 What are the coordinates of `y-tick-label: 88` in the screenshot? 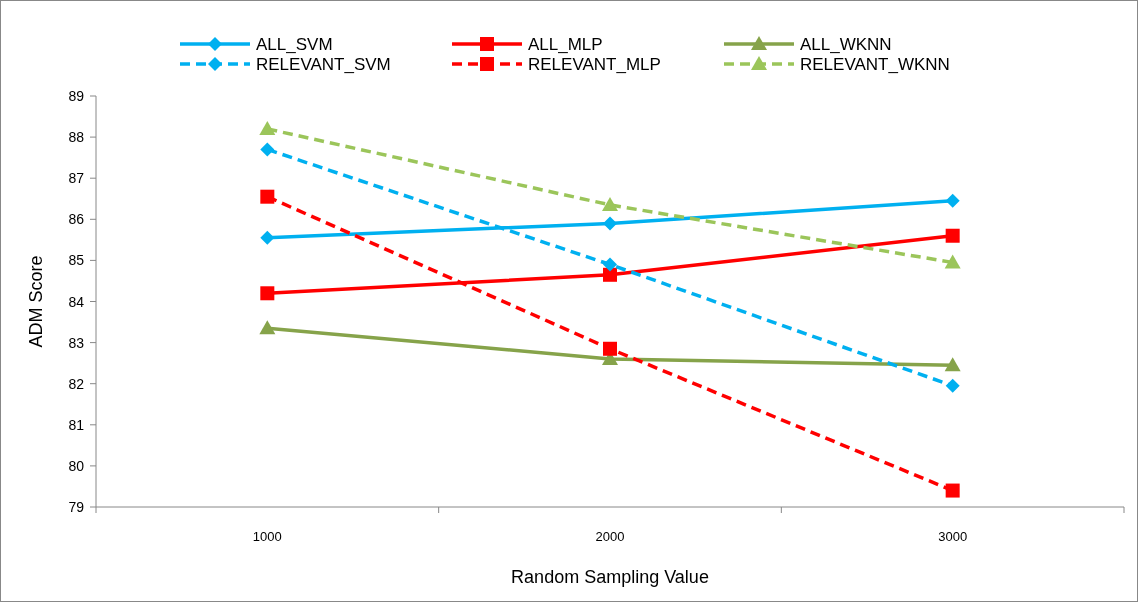 It's located at (76, 137).